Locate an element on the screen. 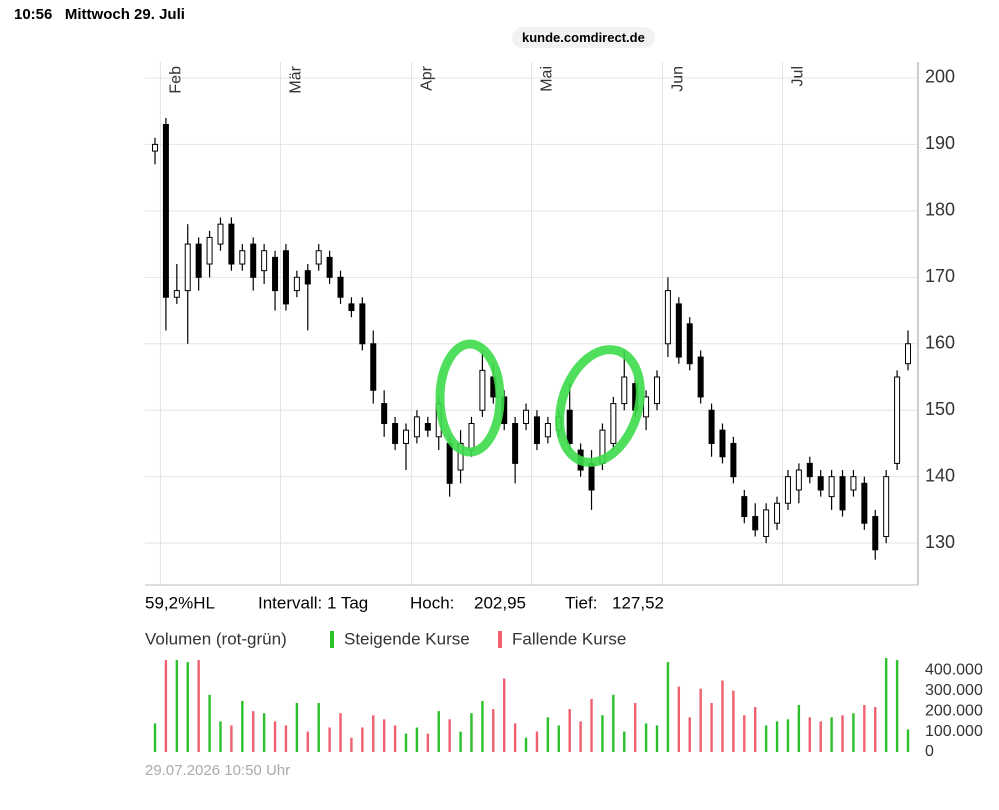 This screenshot has width=999, height=810. y-tick-label: 150 is located at coordinates (940, 409).